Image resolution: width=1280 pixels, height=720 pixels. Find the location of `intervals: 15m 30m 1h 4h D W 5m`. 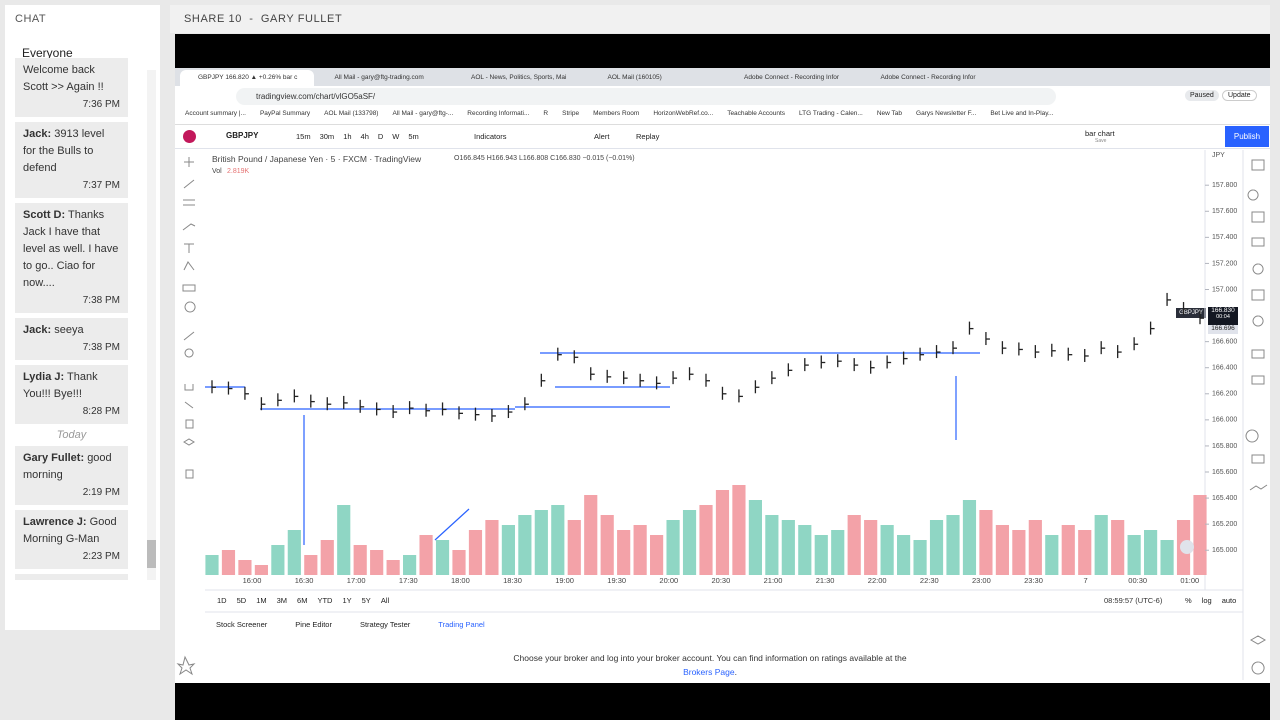

intervals: 15m 30m 1h 4h D W 5m is located at coordinates (362, 136).